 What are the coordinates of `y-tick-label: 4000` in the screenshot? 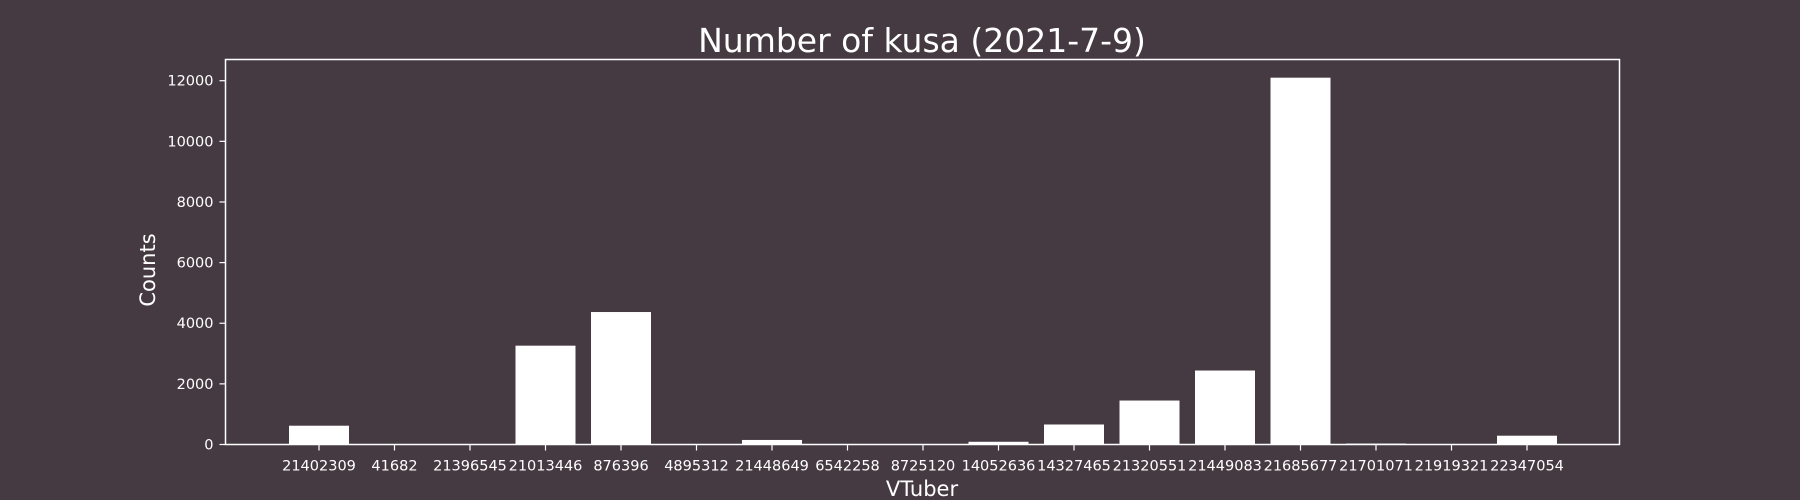 It's located at (195, 324).